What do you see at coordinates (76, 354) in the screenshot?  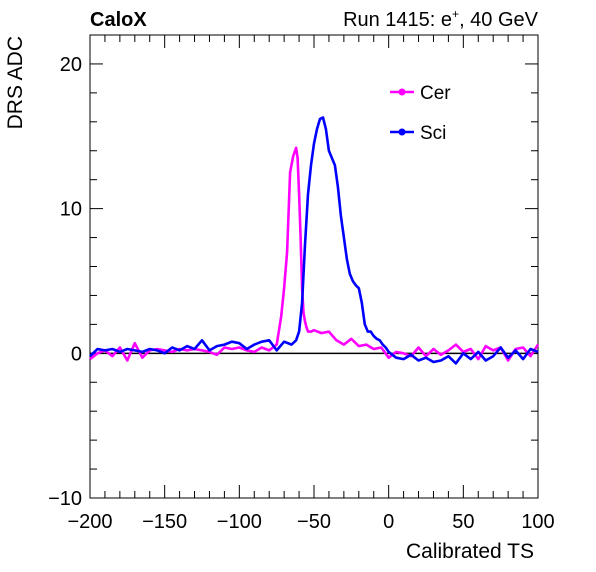 I see `y-tick-label: 0` at bounding box center [76, 354].